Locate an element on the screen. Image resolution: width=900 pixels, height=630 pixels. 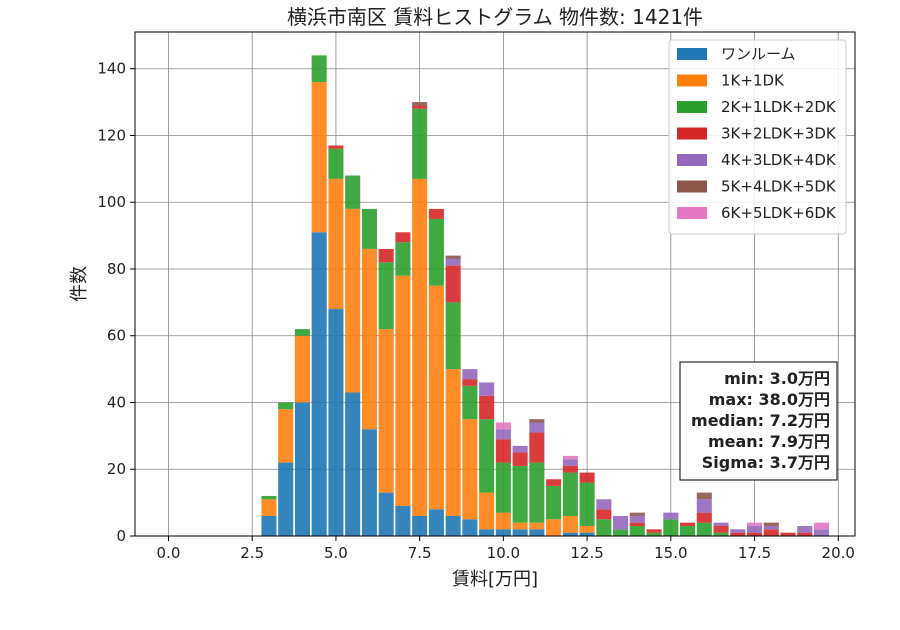
legend-label: 2K+1LDK+2DK is located at coordinates (779, 107).